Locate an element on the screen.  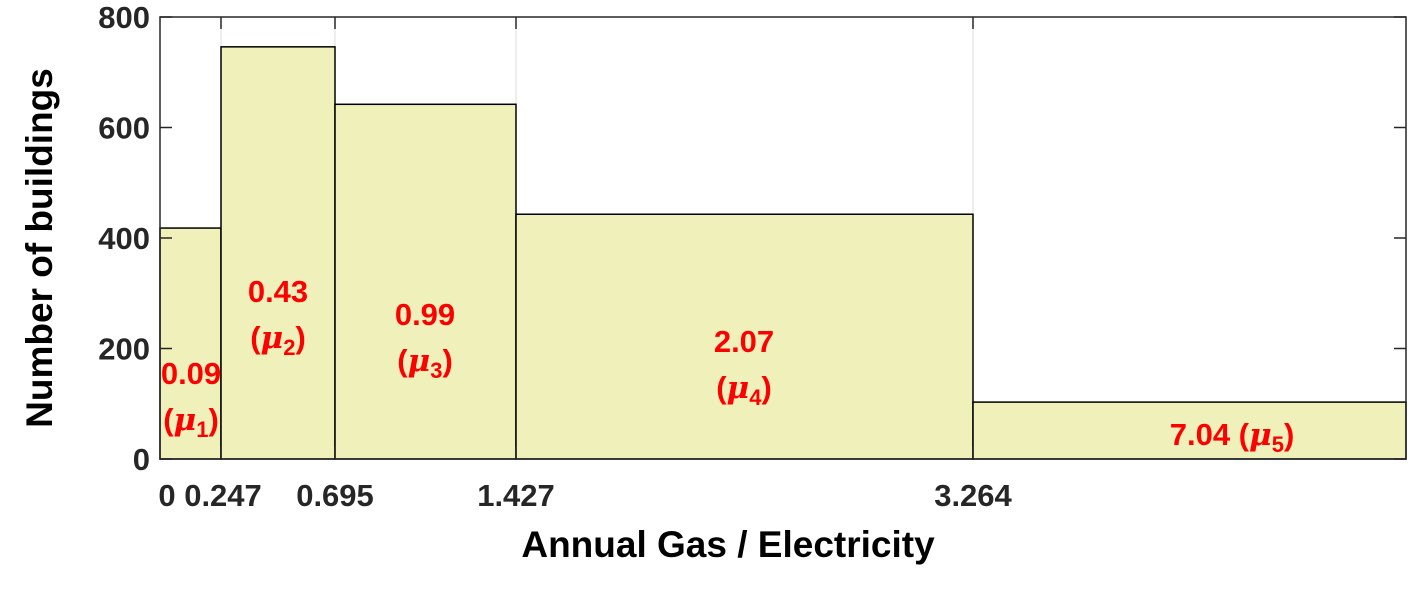
bar-value-3: 0.99 is located at coordinates (425, 314).